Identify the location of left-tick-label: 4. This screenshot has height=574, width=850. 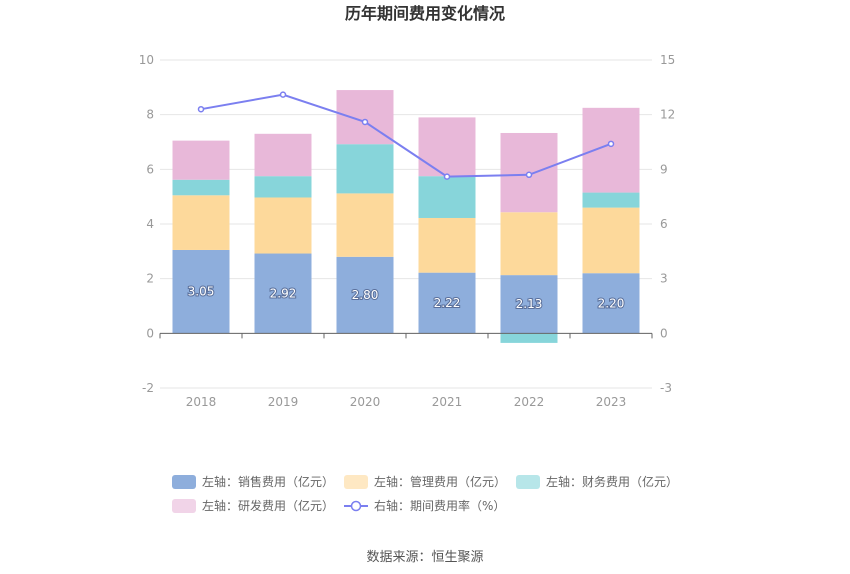
(150, 224).